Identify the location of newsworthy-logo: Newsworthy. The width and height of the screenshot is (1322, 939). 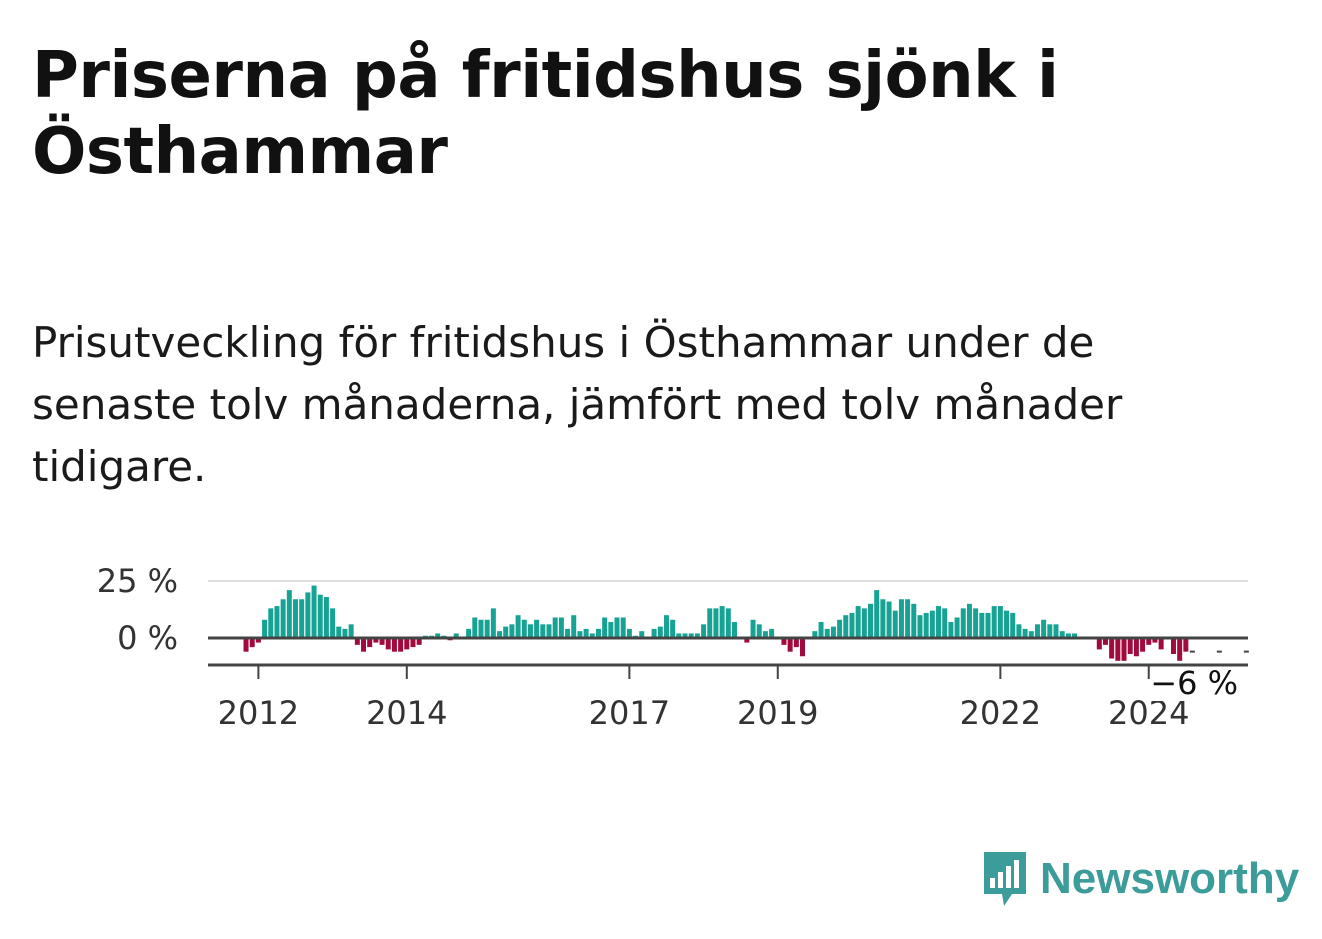
(1139, 879).